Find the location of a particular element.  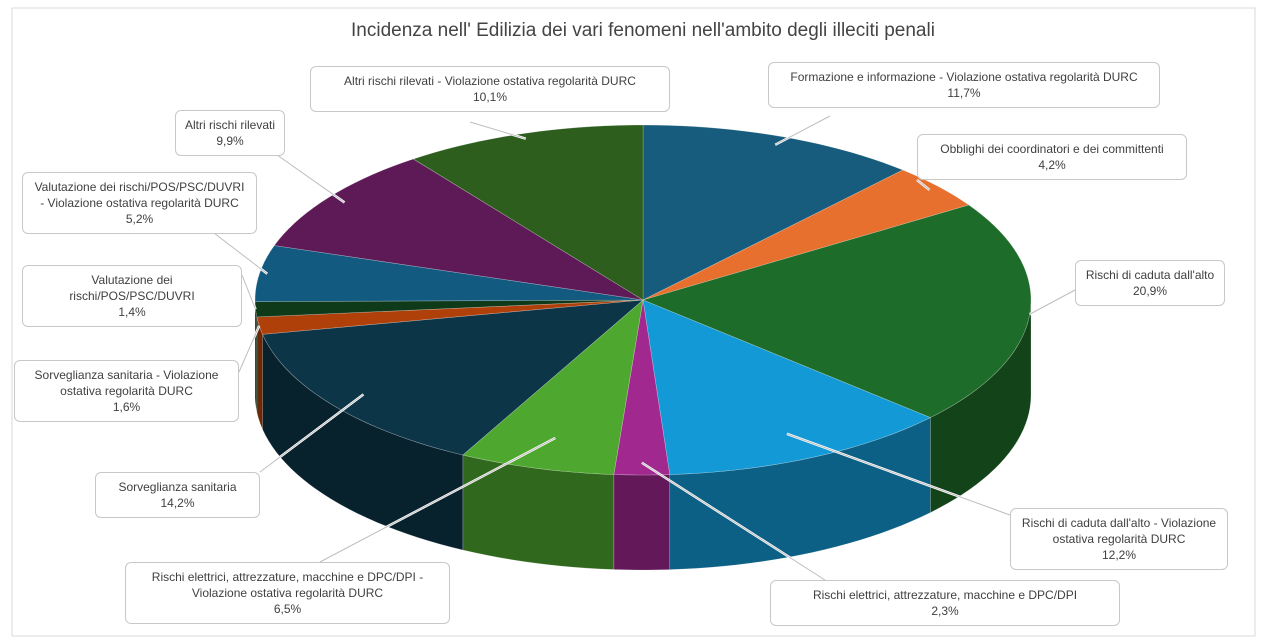

label-name: Sorveglianza sanitaria is located at coordinates (177, 487).